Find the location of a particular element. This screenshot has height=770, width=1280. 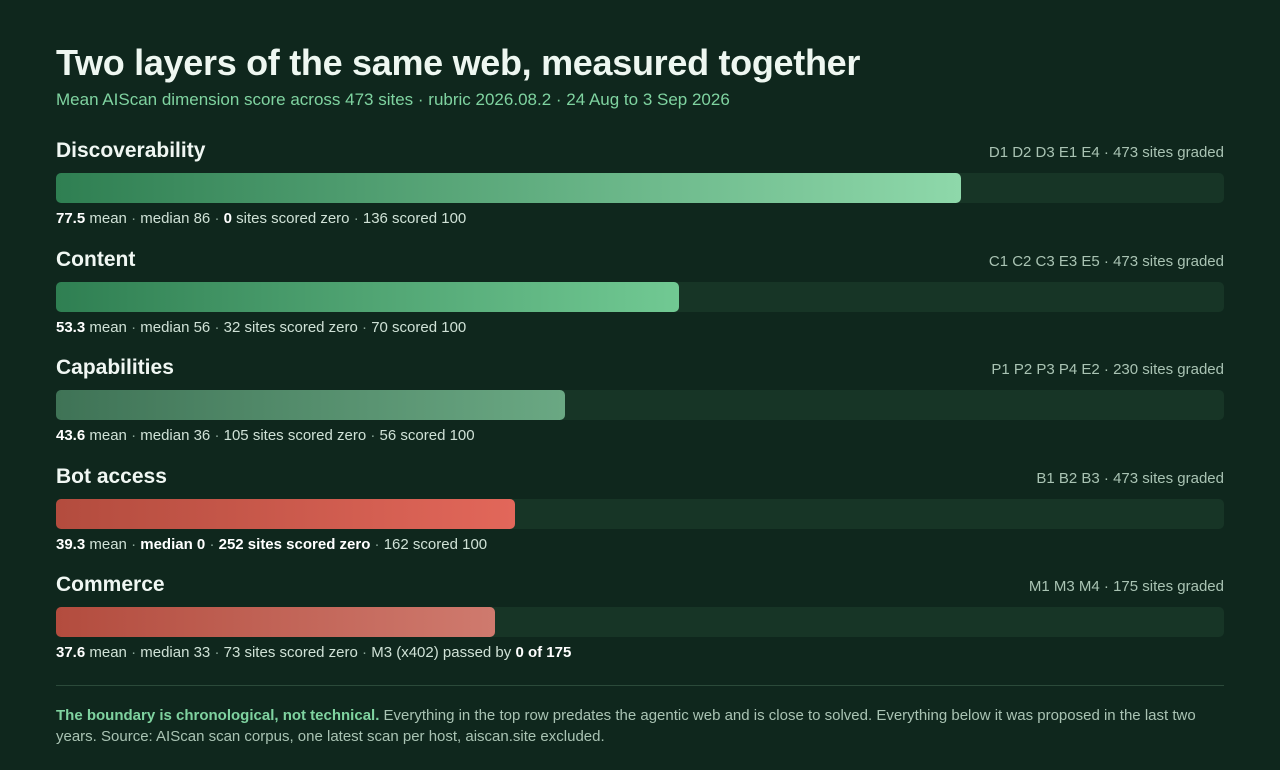

stat-text: sites scored zero is located at coordinates (292, 218).